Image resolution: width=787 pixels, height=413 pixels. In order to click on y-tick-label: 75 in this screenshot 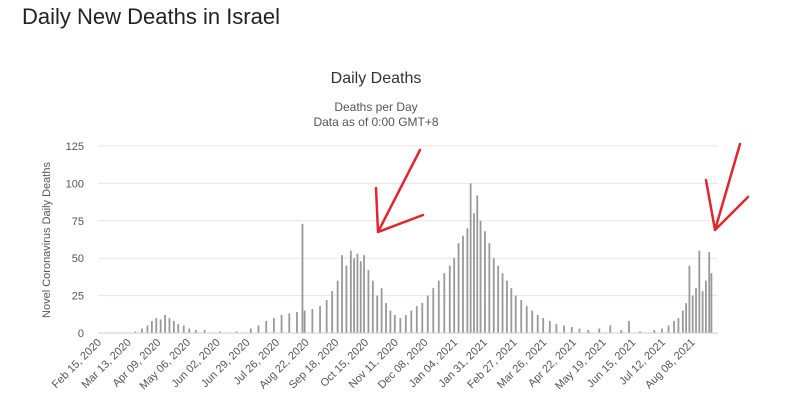, I will do `click(78, 222)`.